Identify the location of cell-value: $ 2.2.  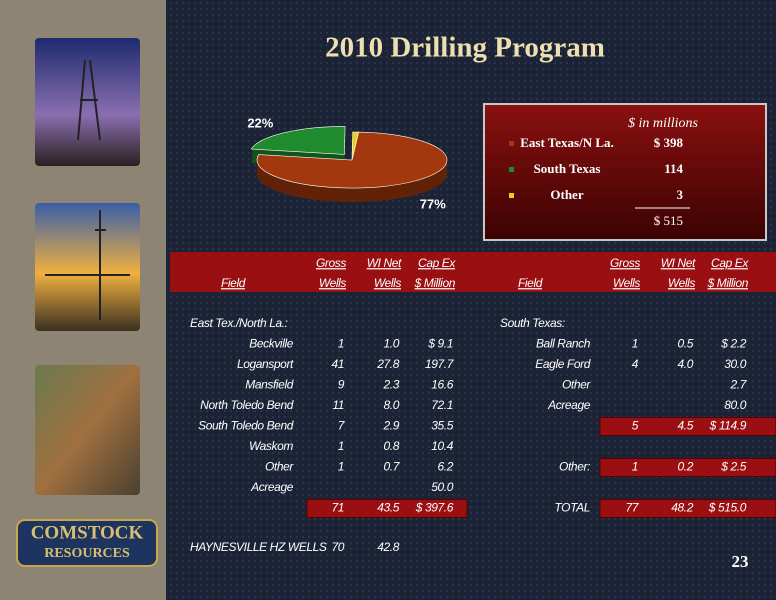
(733, 344).